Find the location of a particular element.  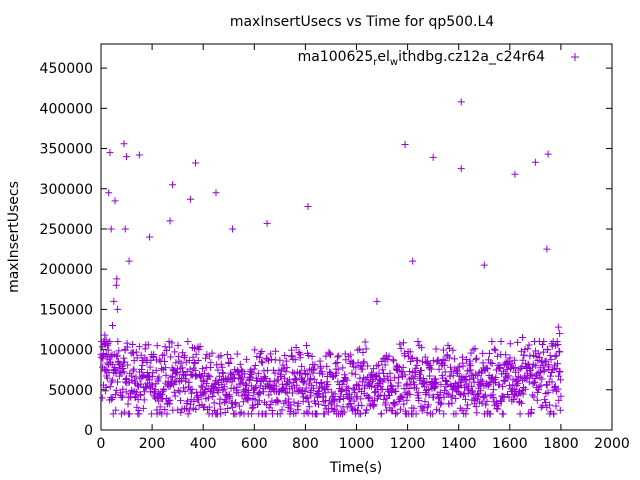

x-tick-label: 800 is located at coordinates (305, 444).